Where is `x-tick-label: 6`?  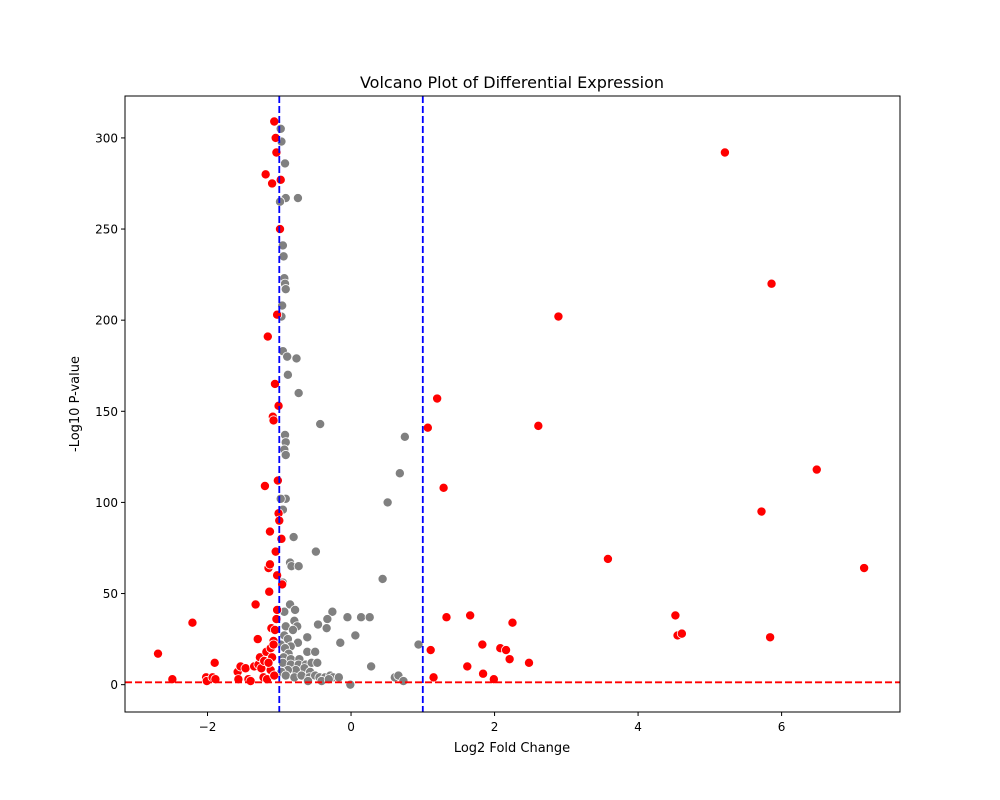 x-tick-label: 6 is located at coordinates (782, 727).